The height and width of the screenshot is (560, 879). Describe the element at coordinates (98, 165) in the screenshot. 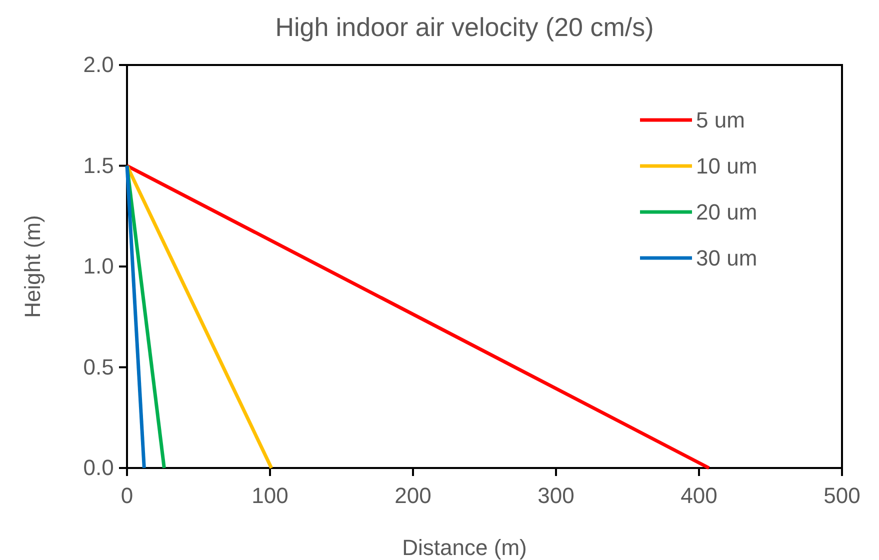

I see `y-tick-label: 1.5` at that location.